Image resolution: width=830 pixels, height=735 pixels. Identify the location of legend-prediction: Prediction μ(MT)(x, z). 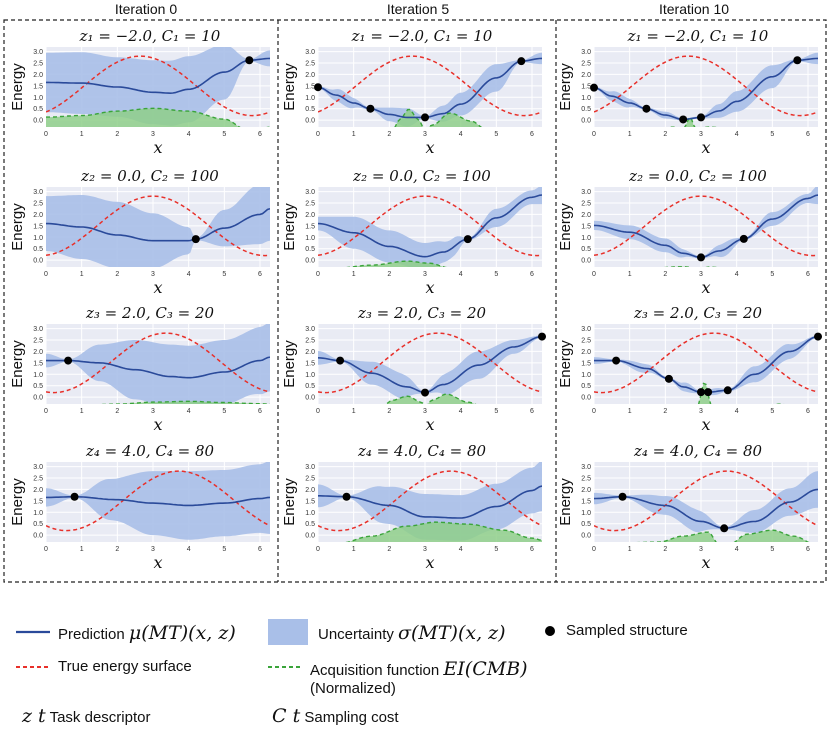
(147, 633).